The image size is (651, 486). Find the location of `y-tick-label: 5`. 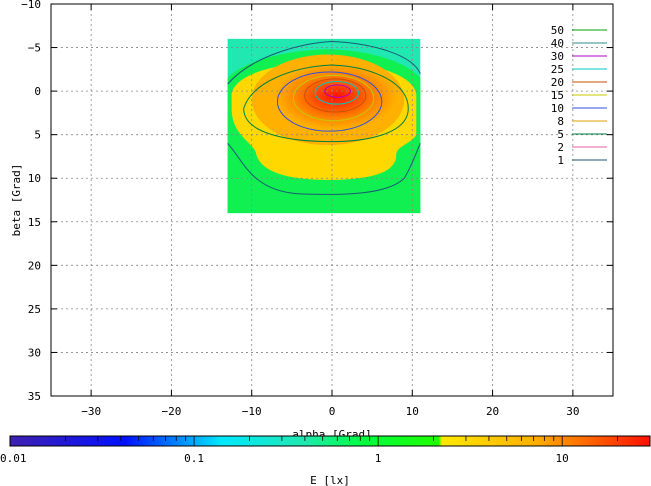

y-tick-label: 5 is located at coordinates (37, 135).